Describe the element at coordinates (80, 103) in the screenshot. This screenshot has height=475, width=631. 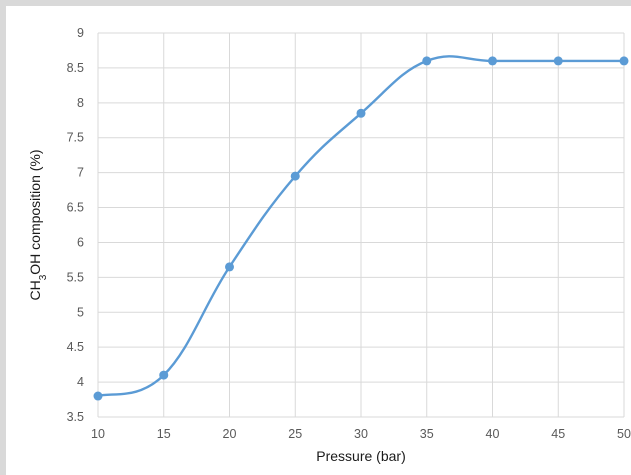
I see `y-tick-label: 8` at that location.